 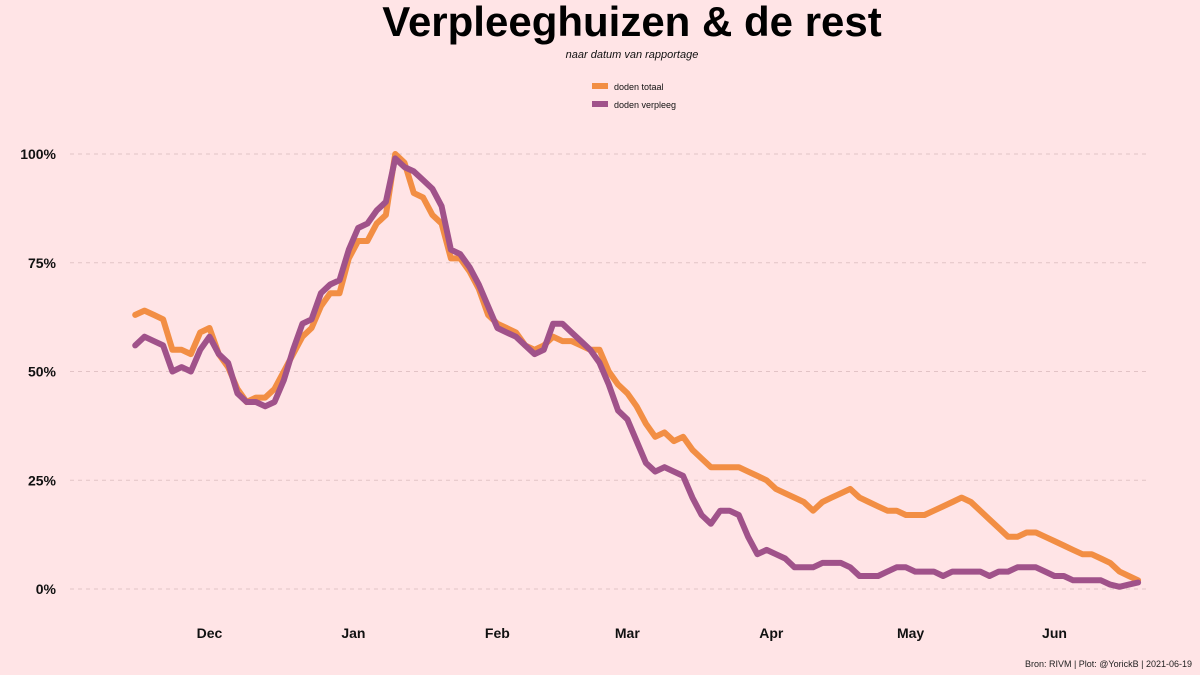 What do you see at coordinates (42, 480) in the screenshot?
I see `y-tick-label: 25%` at bounding box center [42, 480].